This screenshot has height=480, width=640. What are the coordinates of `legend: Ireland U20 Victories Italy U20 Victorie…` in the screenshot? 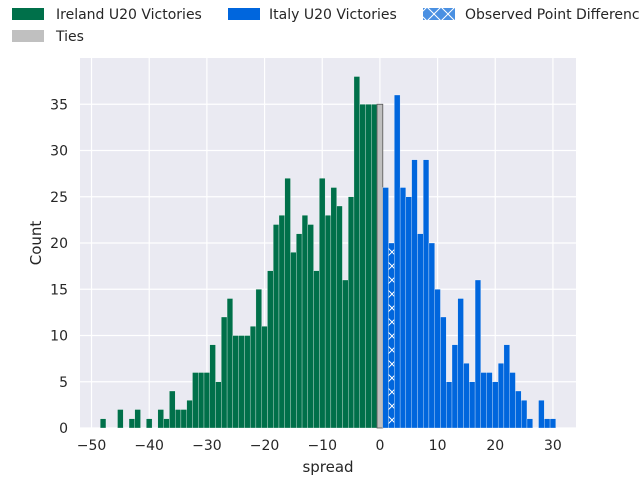 It's located at (326, 26).